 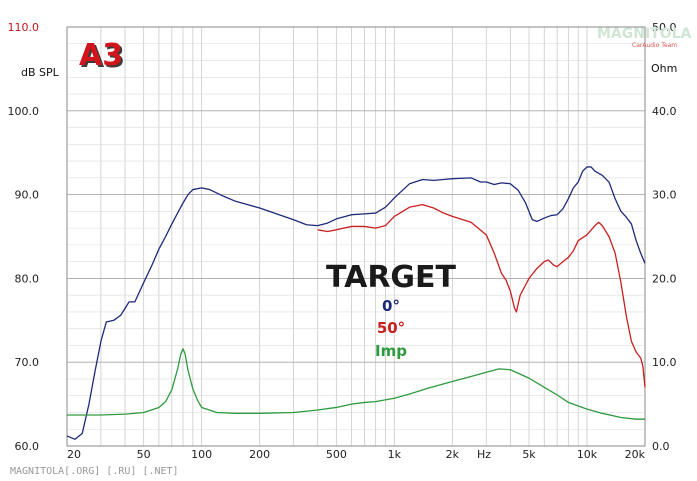 I want to click on right-axis-unit-label: Ohm, so click(x=664, y=68).